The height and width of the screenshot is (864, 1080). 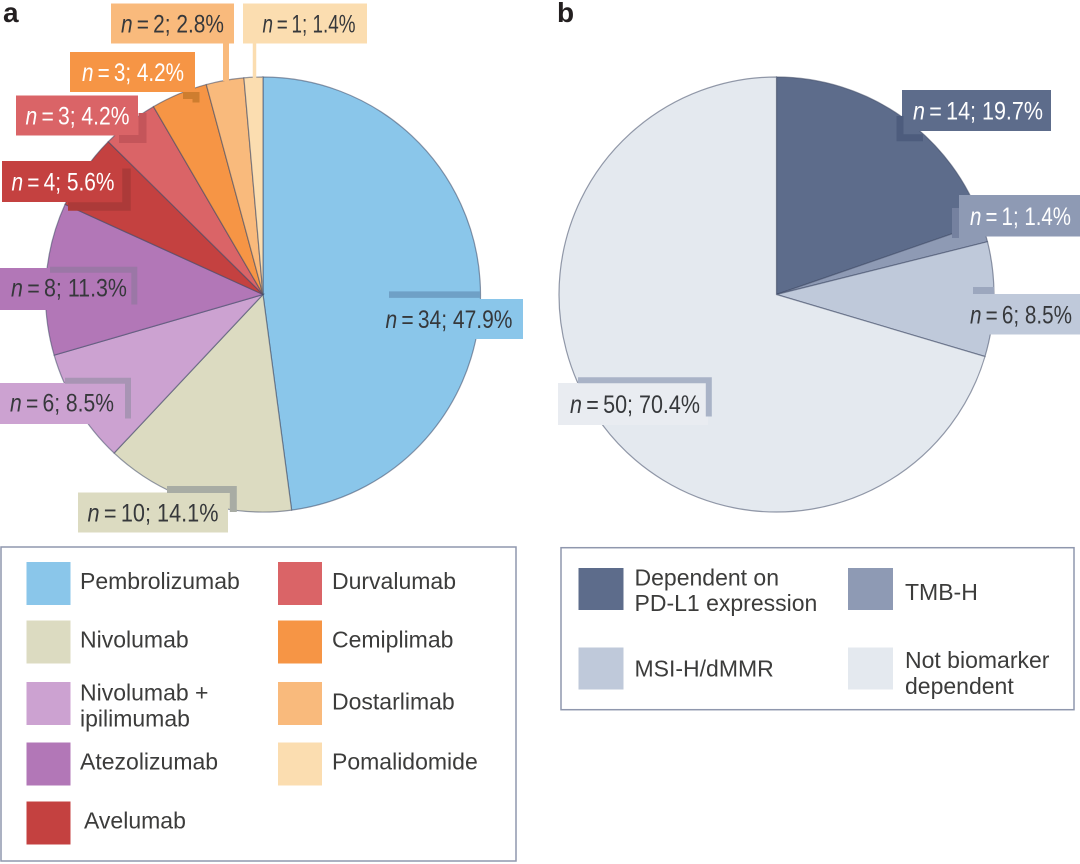 I want to click on svg-text: Not biomarker, so click(x=977, y=660).